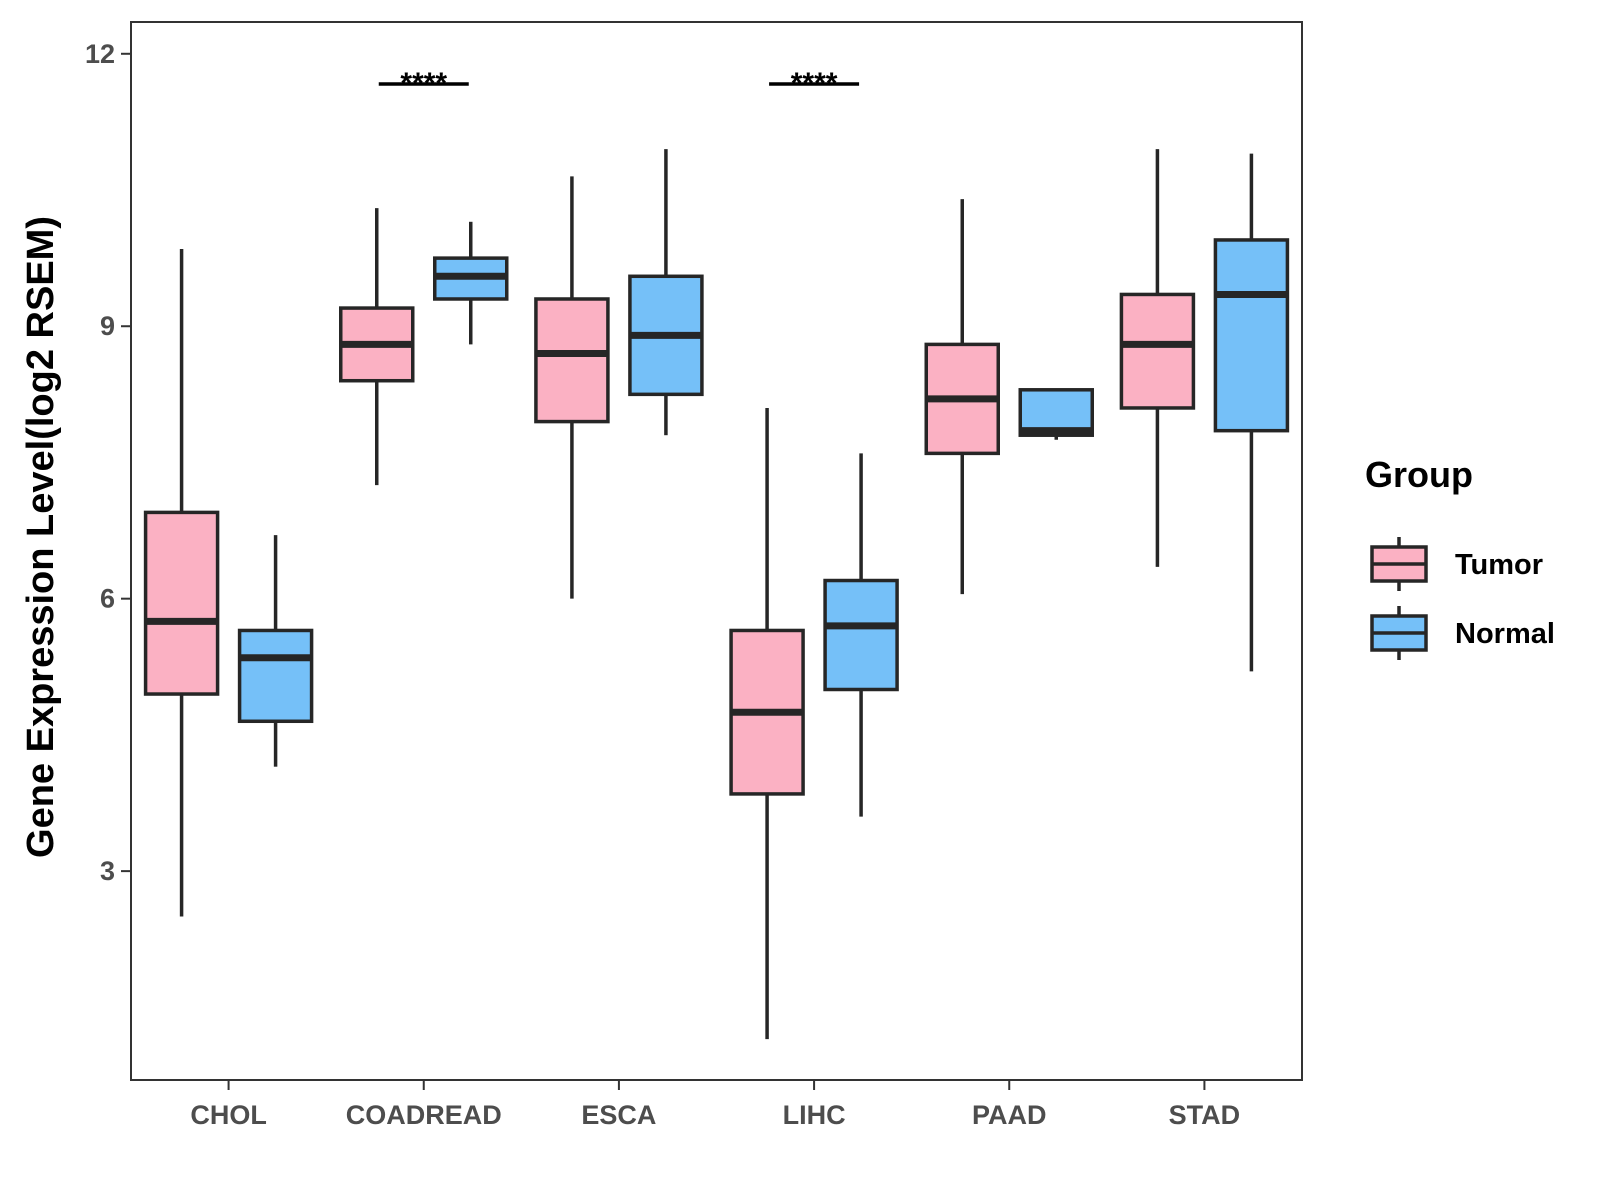  I want to click on box-tumor-esca, so click(572, 387).